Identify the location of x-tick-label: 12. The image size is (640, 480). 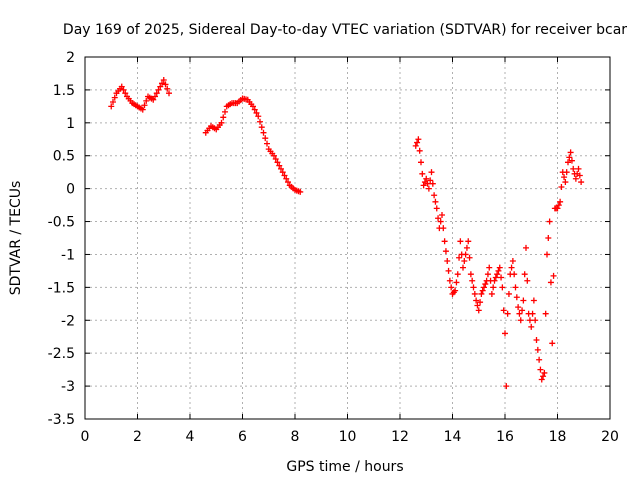
(400, 437).